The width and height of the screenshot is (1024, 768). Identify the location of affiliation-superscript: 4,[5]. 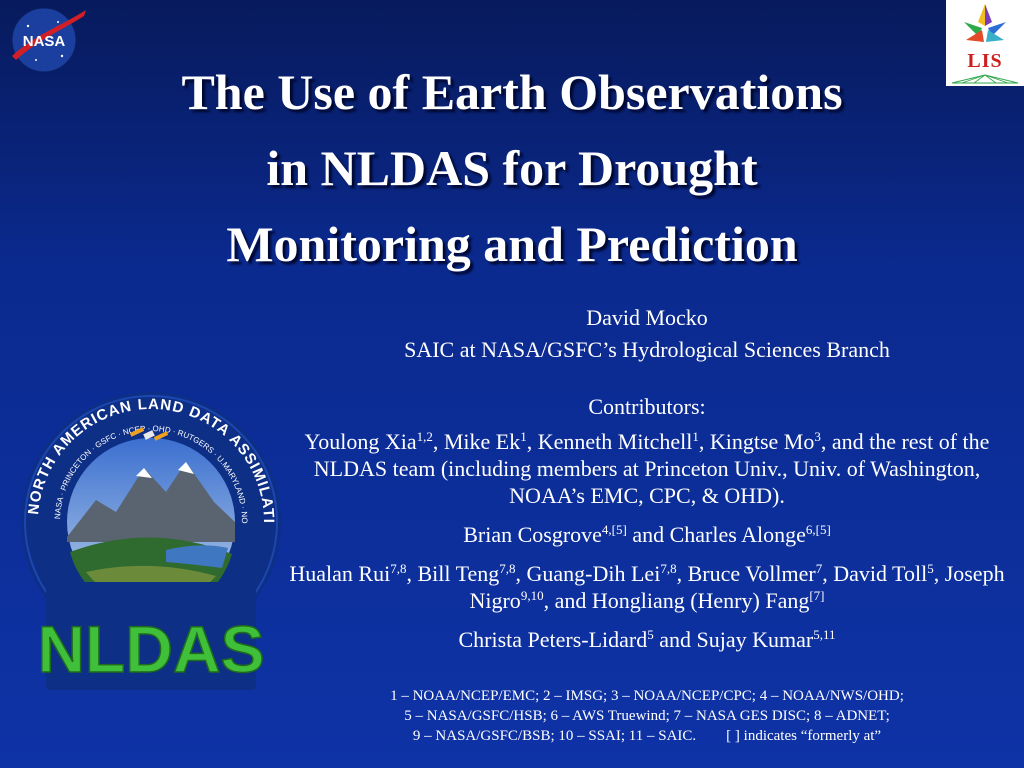
(614, 529).